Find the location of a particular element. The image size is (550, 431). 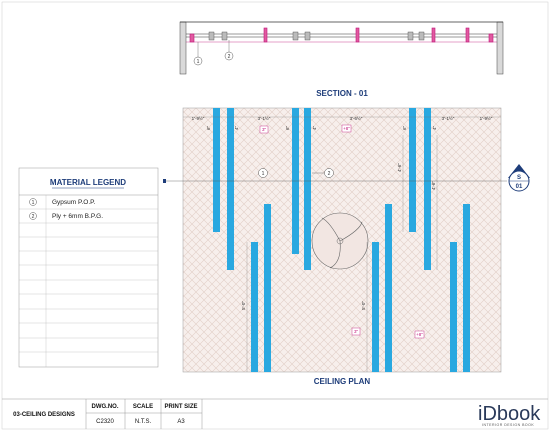

print-size-label: PRINT SIZE is located at coordinates (180, 407).